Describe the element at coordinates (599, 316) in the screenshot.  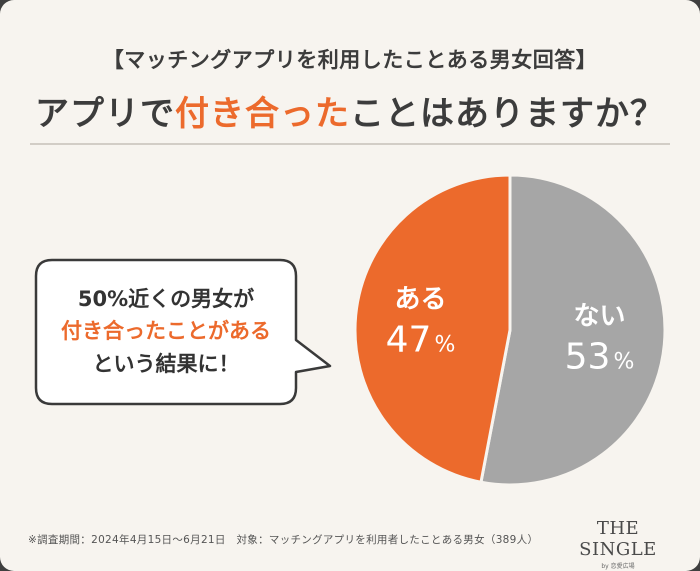
I see `pie-slice-label-1: ない` at that location.